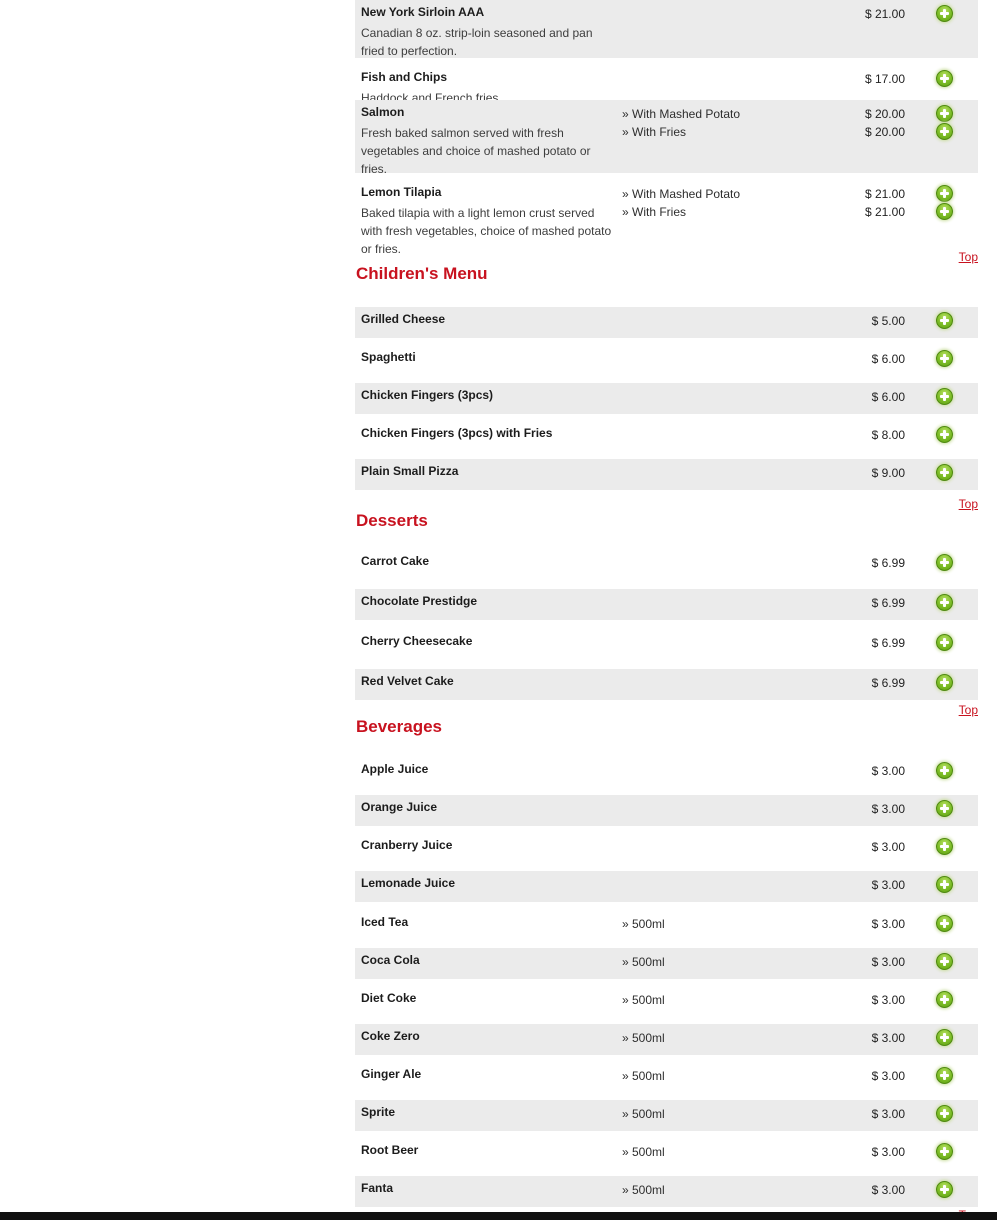 Image resolution: width=997 pixels, height=1220 pixels. What do you see at coordinates (666, 604) in the screenshot?
I see `menu-item-row: Chocolate Prestidge $ 6.99` at bounding box center [666, 604].